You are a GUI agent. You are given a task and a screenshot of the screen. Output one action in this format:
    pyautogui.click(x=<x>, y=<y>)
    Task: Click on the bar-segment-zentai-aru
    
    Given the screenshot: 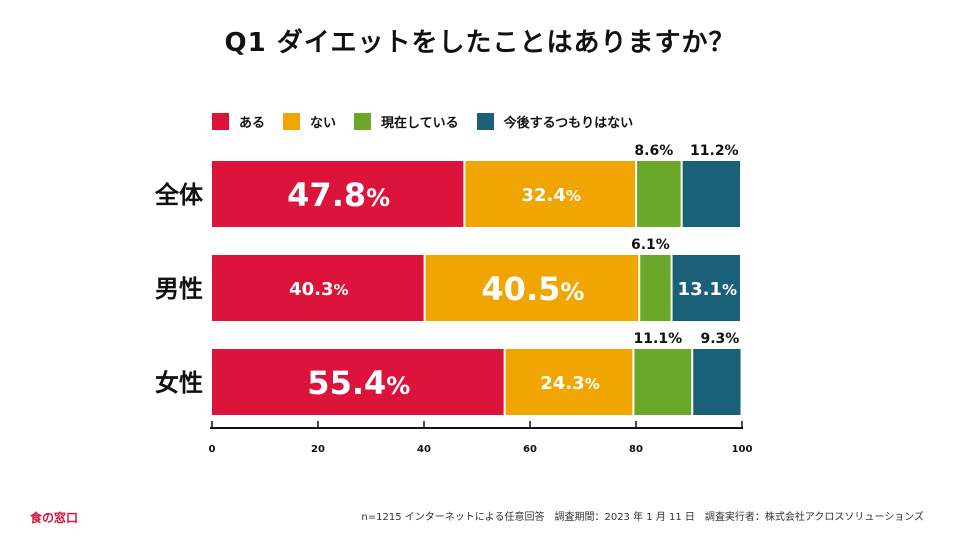 What is the action you would take?
    pyautogui.click(x=338, y=194)
    